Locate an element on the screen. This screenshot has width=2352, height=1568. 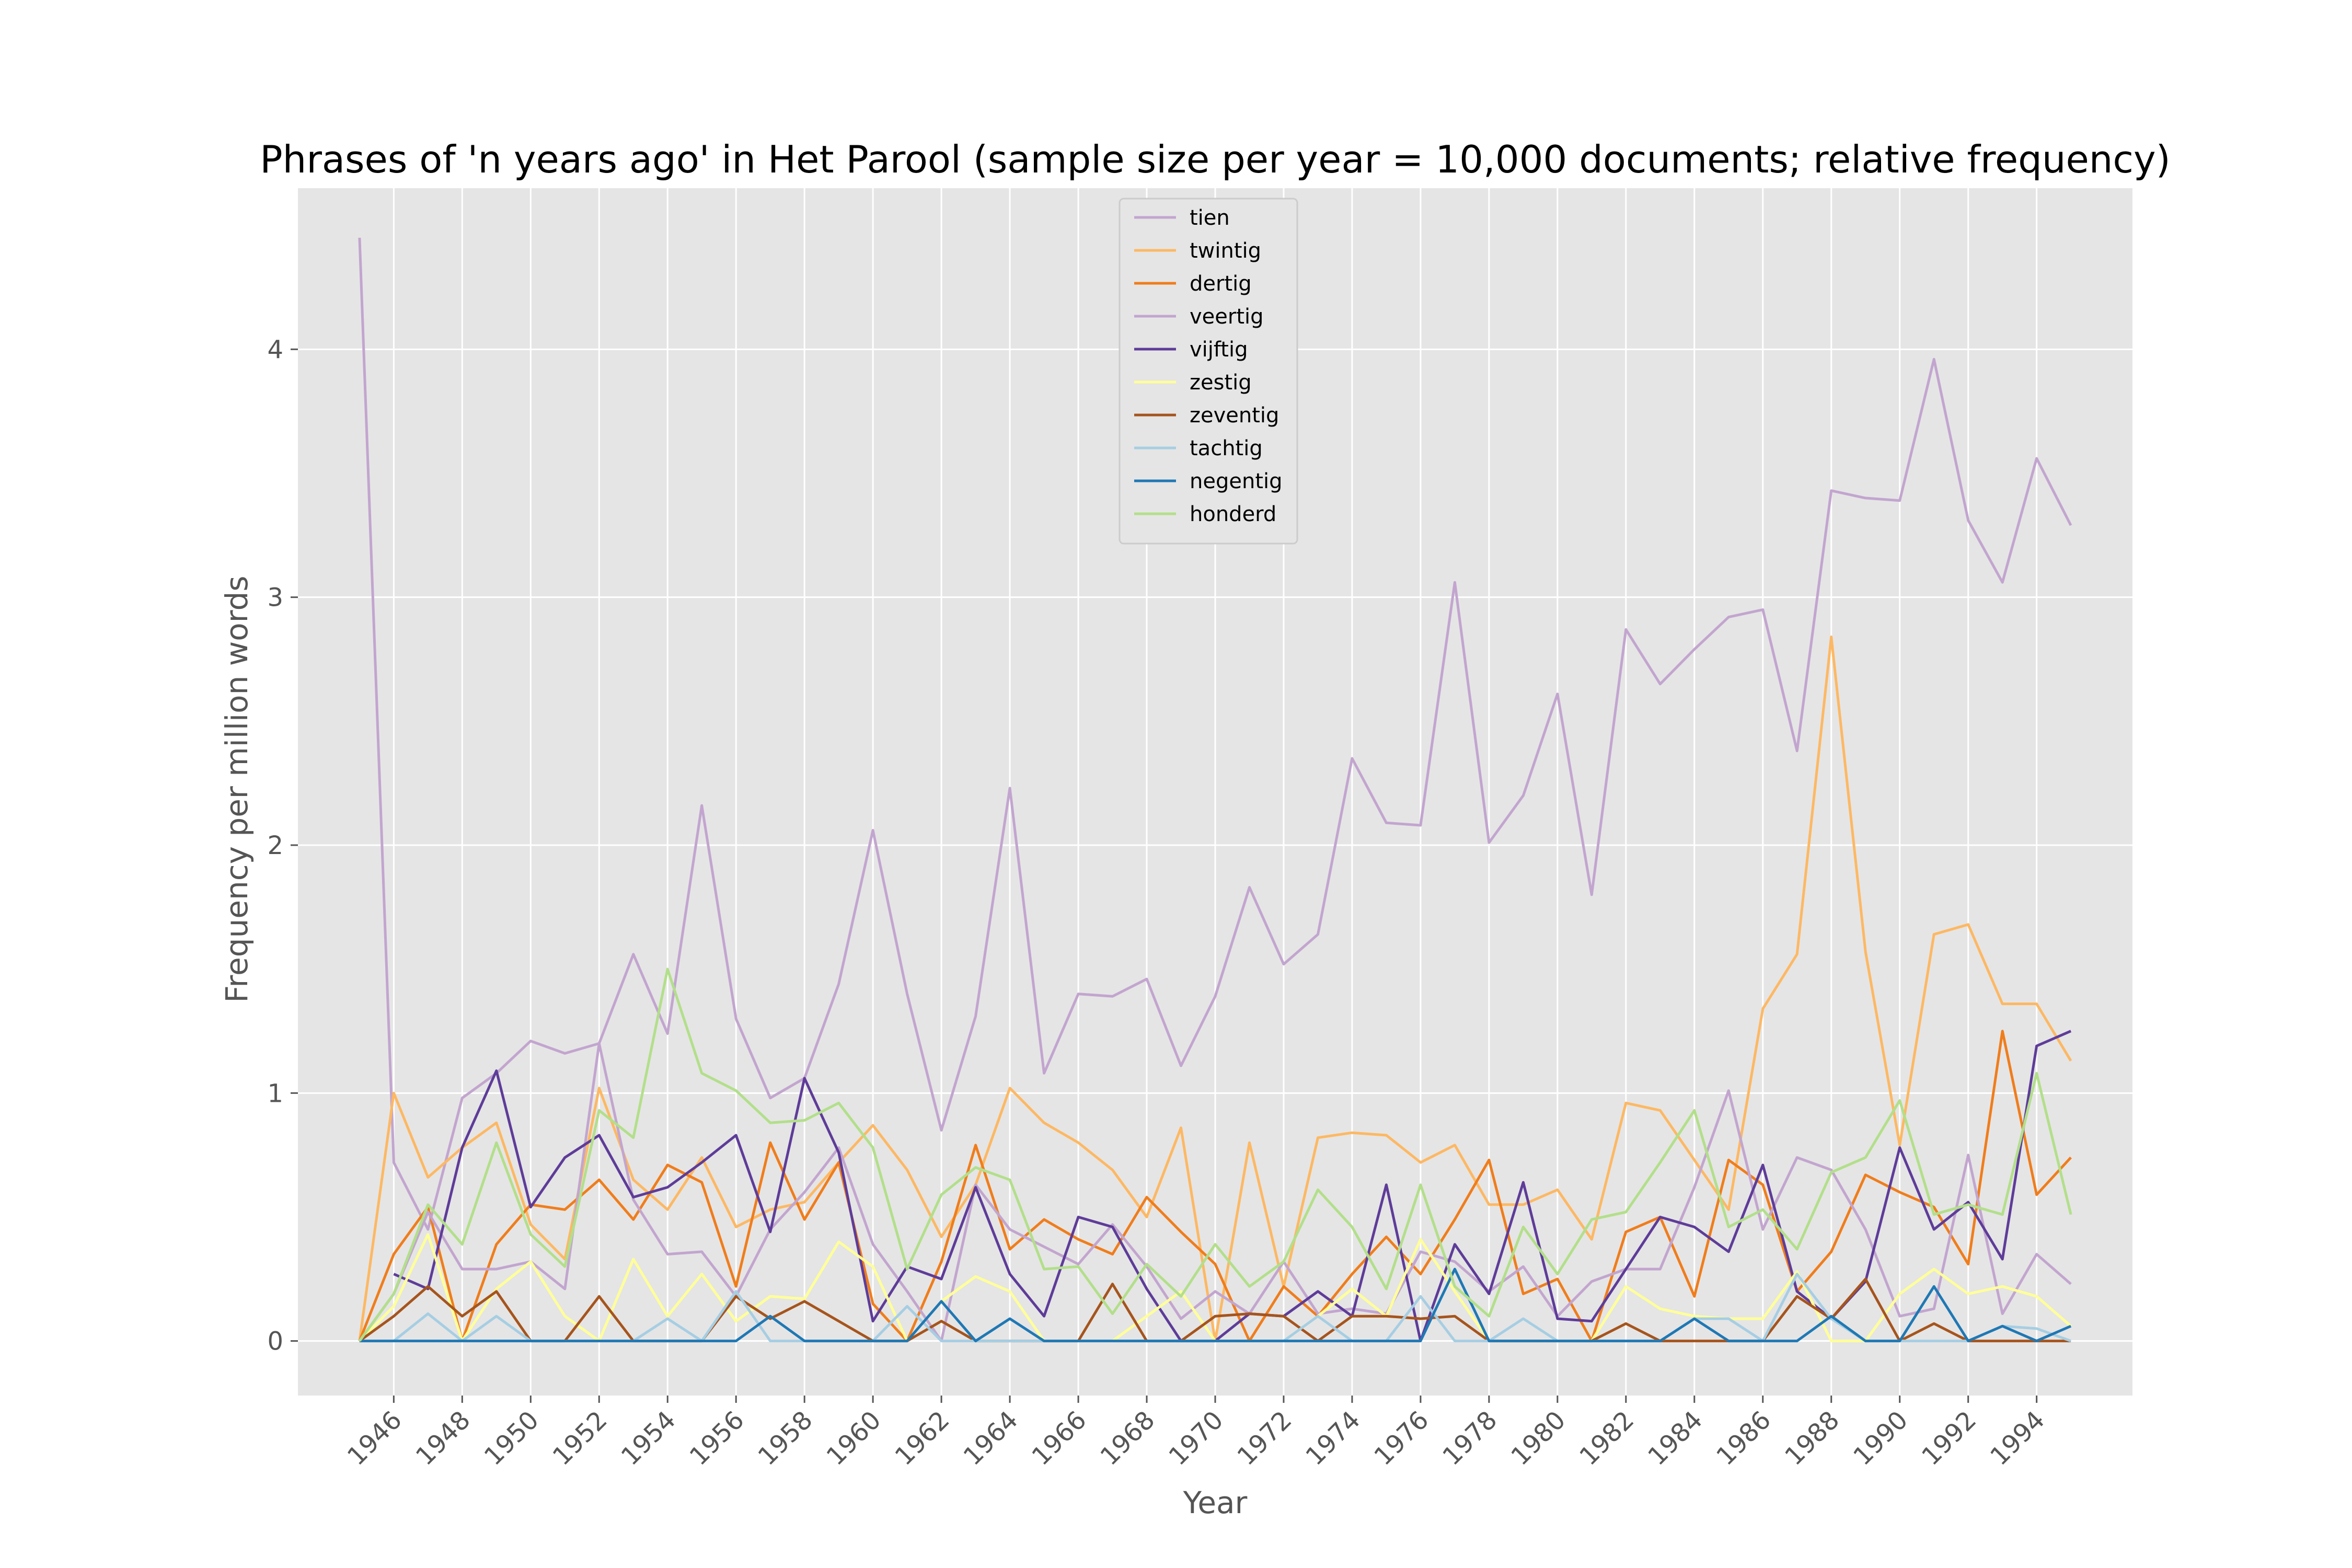
x-tick-label: 1972 is located at coordinates (1264, 1438).